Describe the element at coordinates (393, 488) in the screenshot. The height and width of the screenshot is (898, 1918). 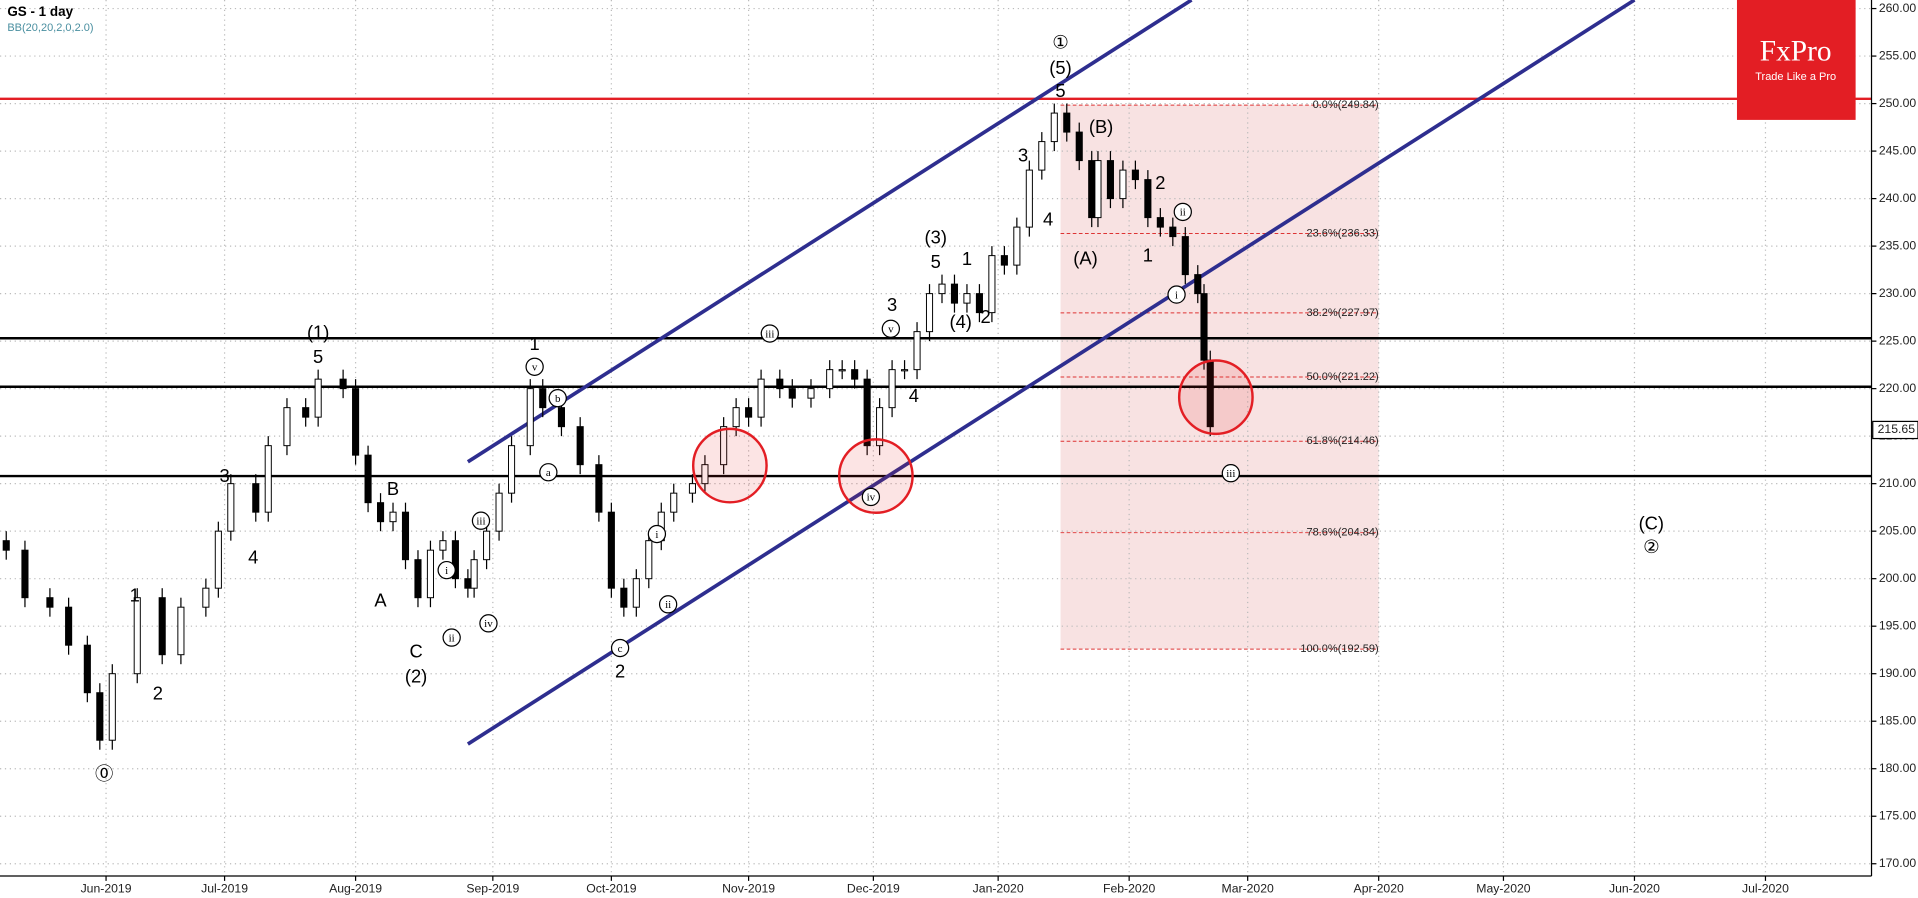
I see `wave-label: B` at that location.